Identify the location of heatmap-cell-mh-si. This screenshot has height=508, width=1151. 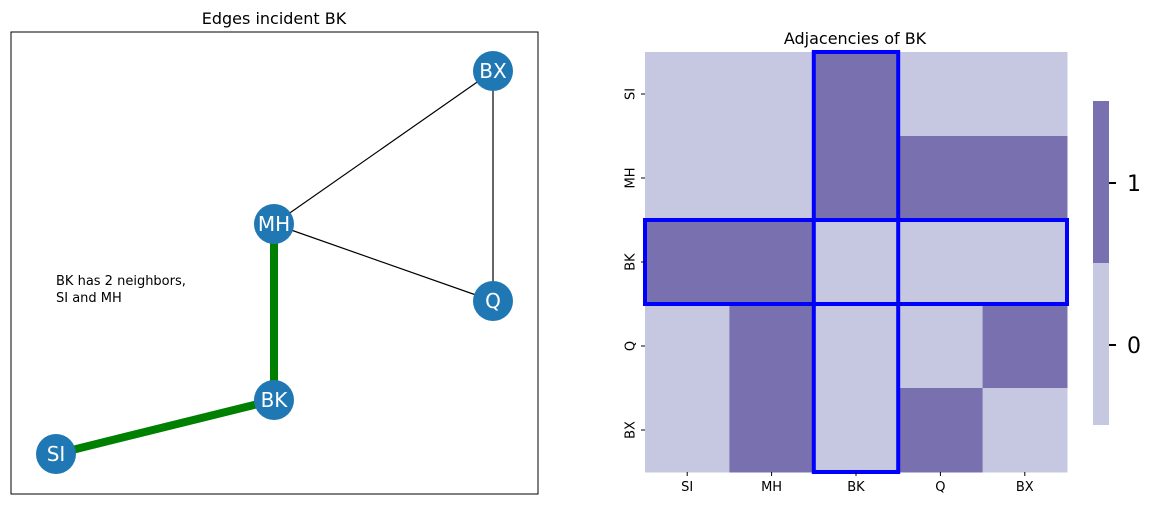
(687, 178).